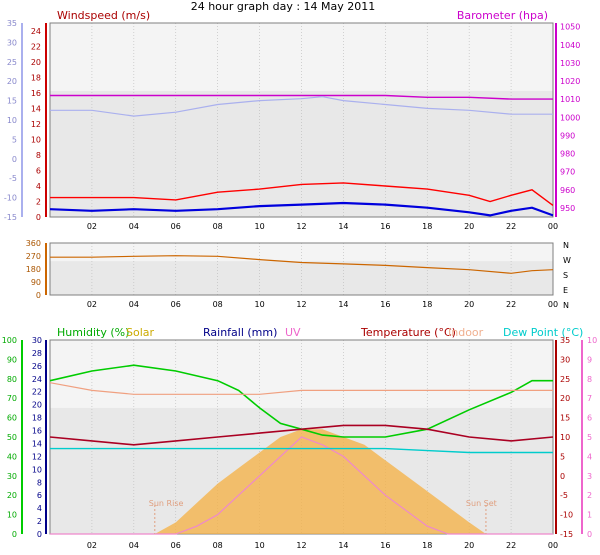 The height and width of the screenshot is (555, 600). What do you see at coordinates (38, 155) in the screenshot?
I see `windspeed-axis-tick: 8` at bounding box center [38, 155].